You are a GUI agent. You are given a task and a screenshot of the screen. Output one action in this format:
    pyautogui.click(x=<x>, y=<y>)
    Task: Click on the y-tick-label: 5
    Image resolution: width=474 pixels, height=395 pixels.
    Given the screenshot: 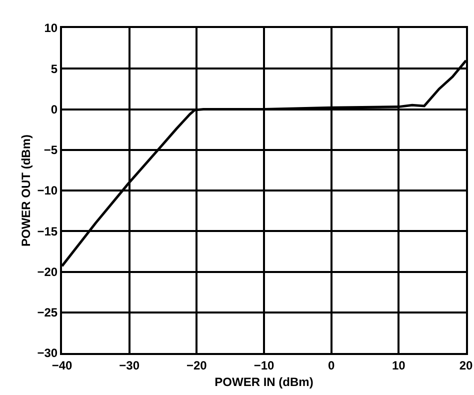 What is the action you would take?
    pyautogui.click(x=54, y=69)
    